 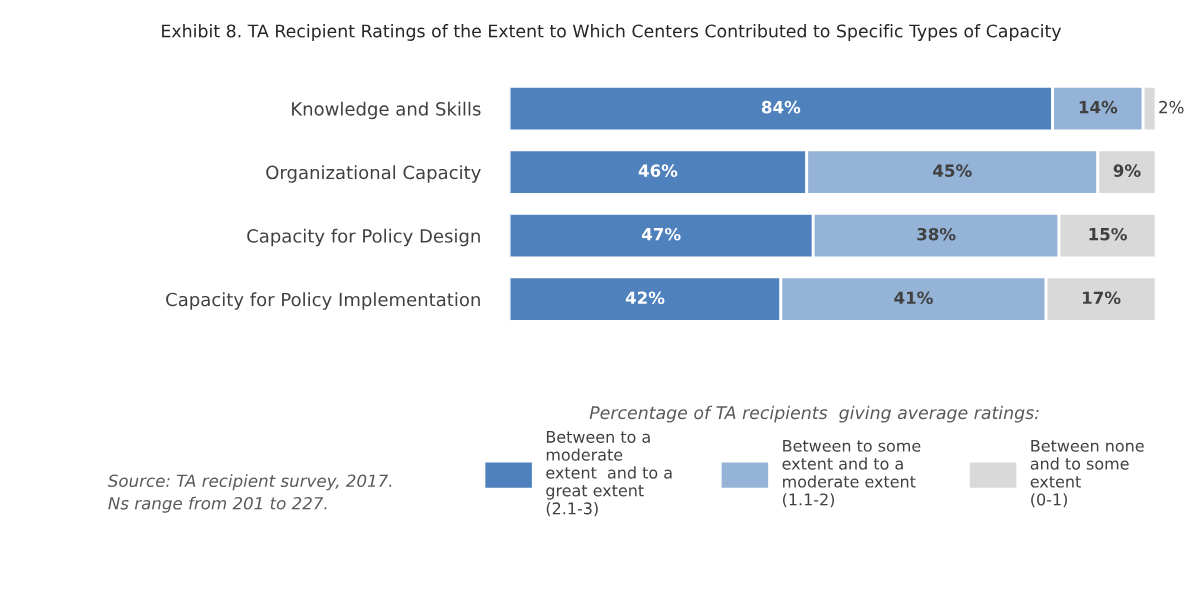 I want to click on data-label: 42%, so click(x=645, y=298).